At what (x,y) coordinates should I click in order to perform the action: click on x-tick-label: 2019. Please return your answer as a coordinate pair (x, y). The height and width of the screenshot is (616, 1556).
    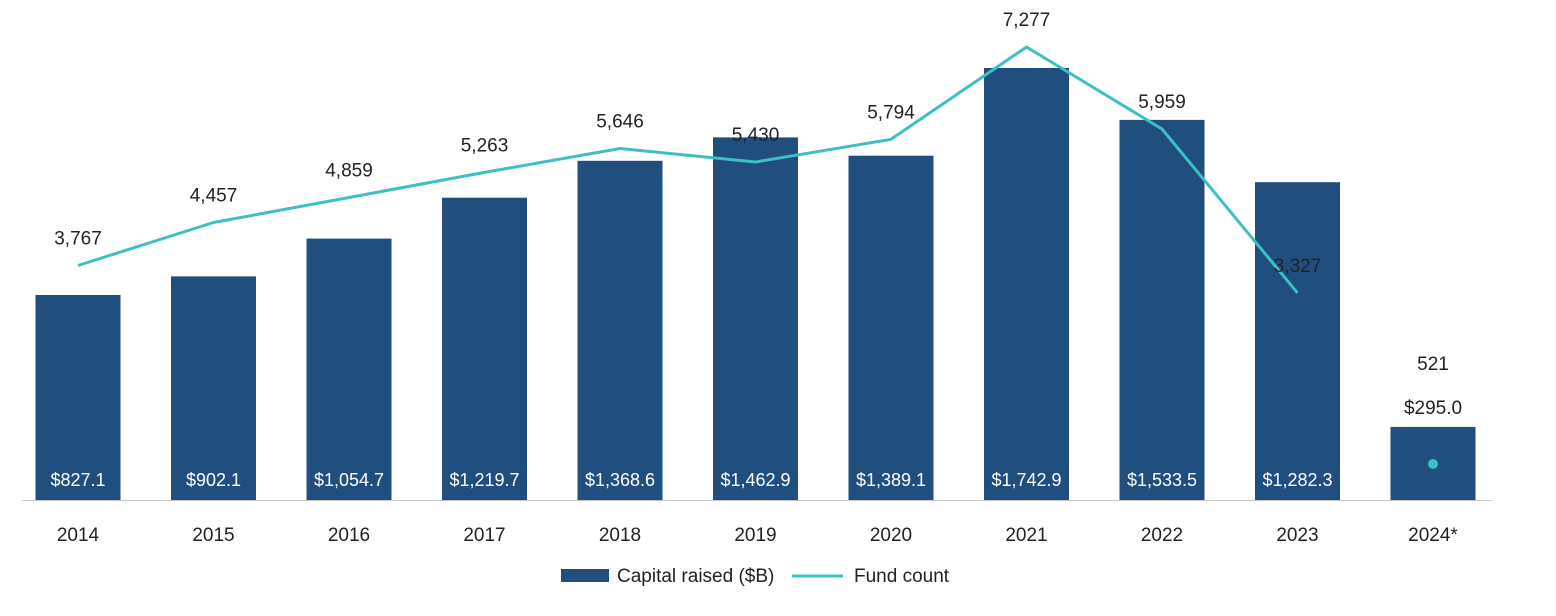
    Looking at the image, I should click on (755, 535).